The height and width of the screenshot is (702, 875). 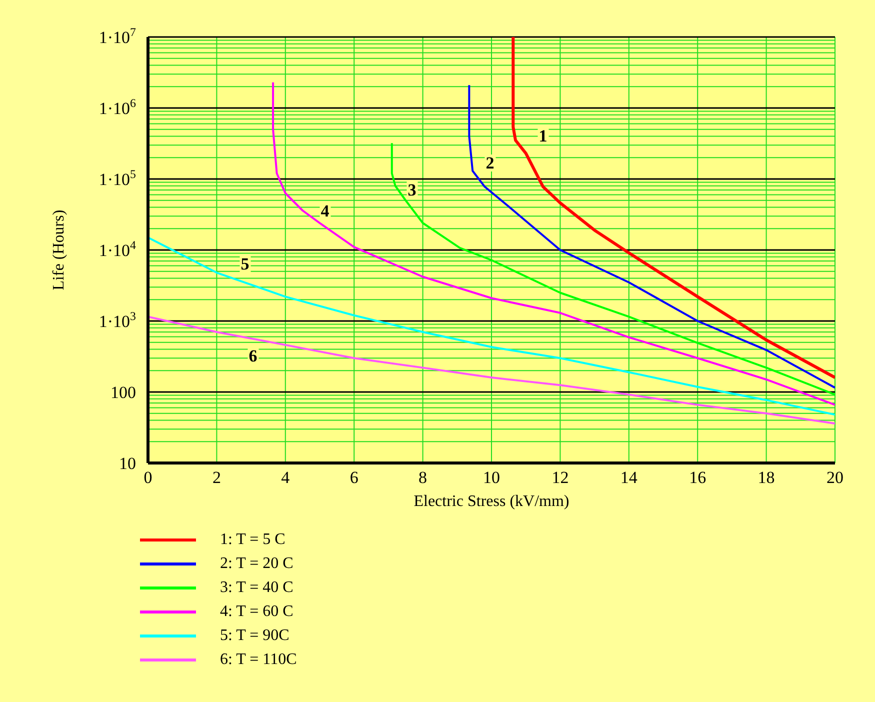 I want to click on y-tick-label: 1·10$^{5}$, so click(x=117, y=178).